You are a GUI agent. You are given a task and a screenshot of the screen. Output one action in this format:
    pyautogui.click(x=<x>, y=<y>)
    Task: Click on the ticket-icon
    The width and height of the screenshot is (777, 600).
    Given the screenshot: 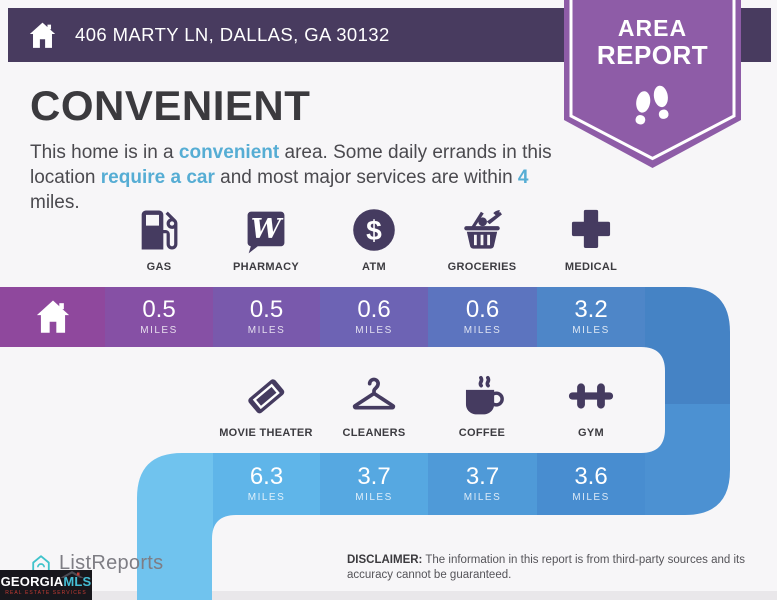 What is the action you would take?
    pyautogui.click(x=266, y=396)
    